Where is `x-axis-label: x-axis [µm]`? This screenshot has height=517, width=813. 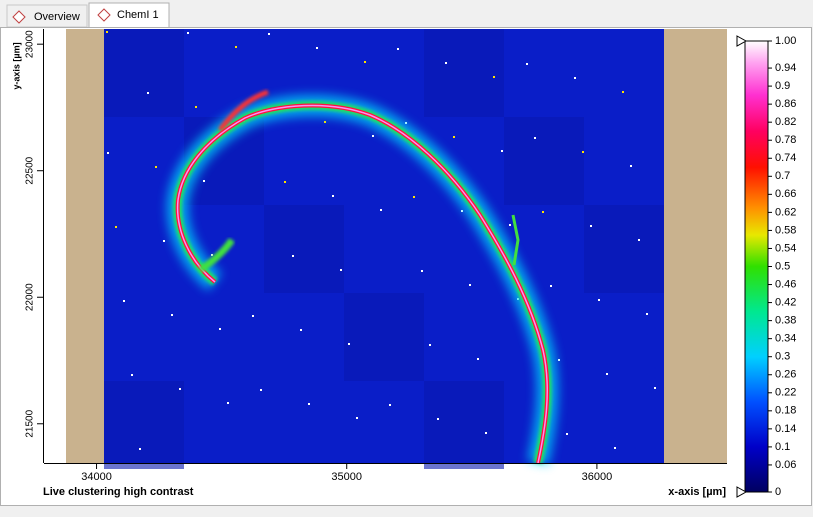
x-axis-label: x-axis [µm] is located at coordinates (697, 492).